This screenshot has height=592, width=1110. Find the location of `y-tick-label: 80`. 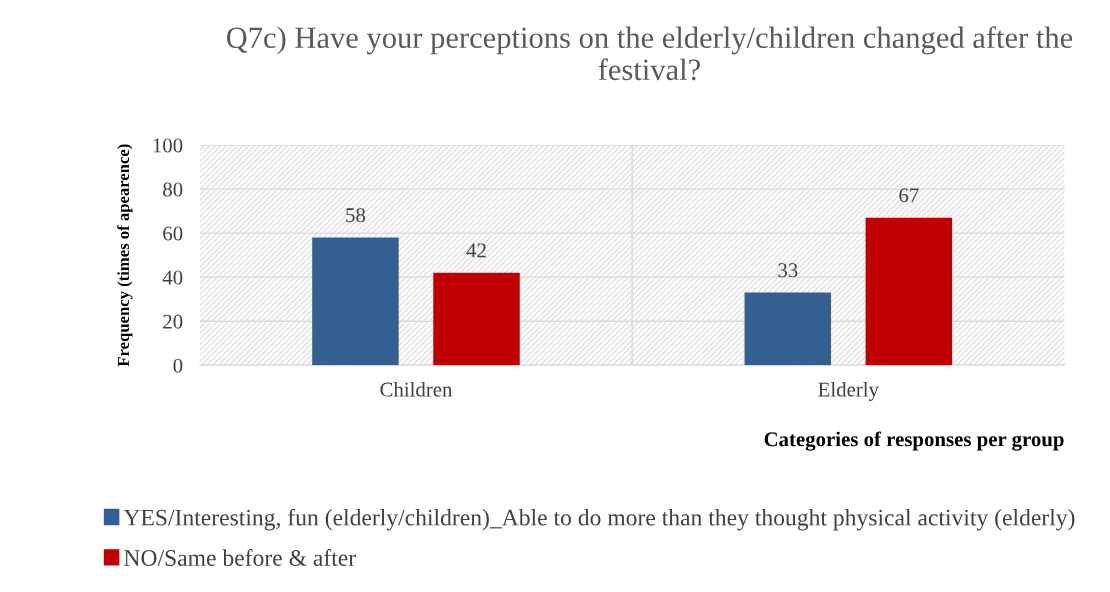

y-tick-label: 80 is located at coordinates (173, 189).